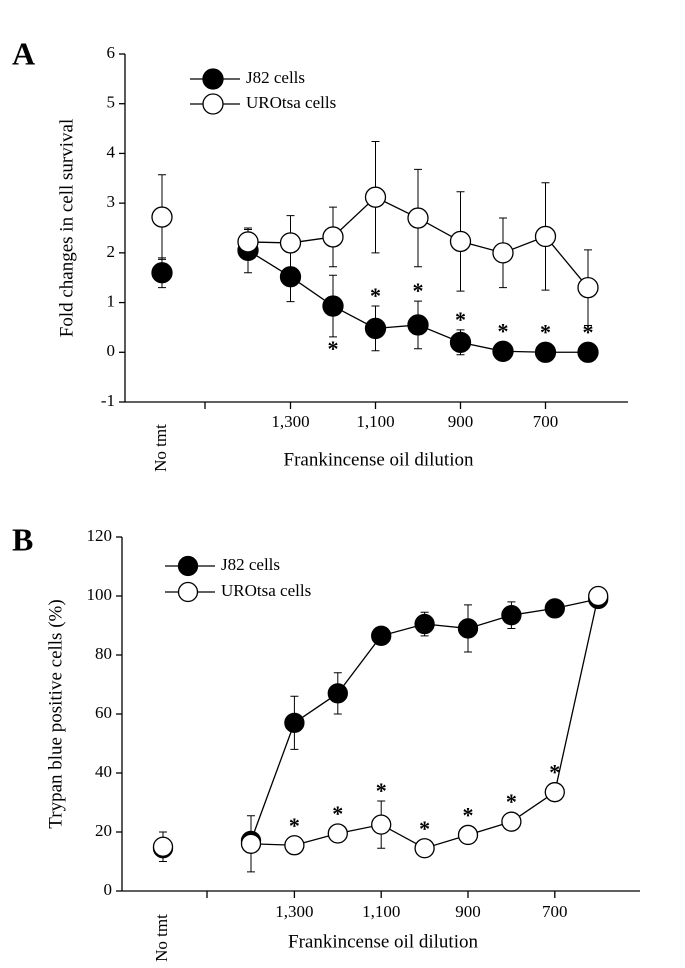 Image resolution: width=685 pixels, height=968 pixels. What do you see at coordinates (66, 228) in the screenshot?
I see `y-axis-title: Fold changes in cell survival` at bounding box center [66, 228].